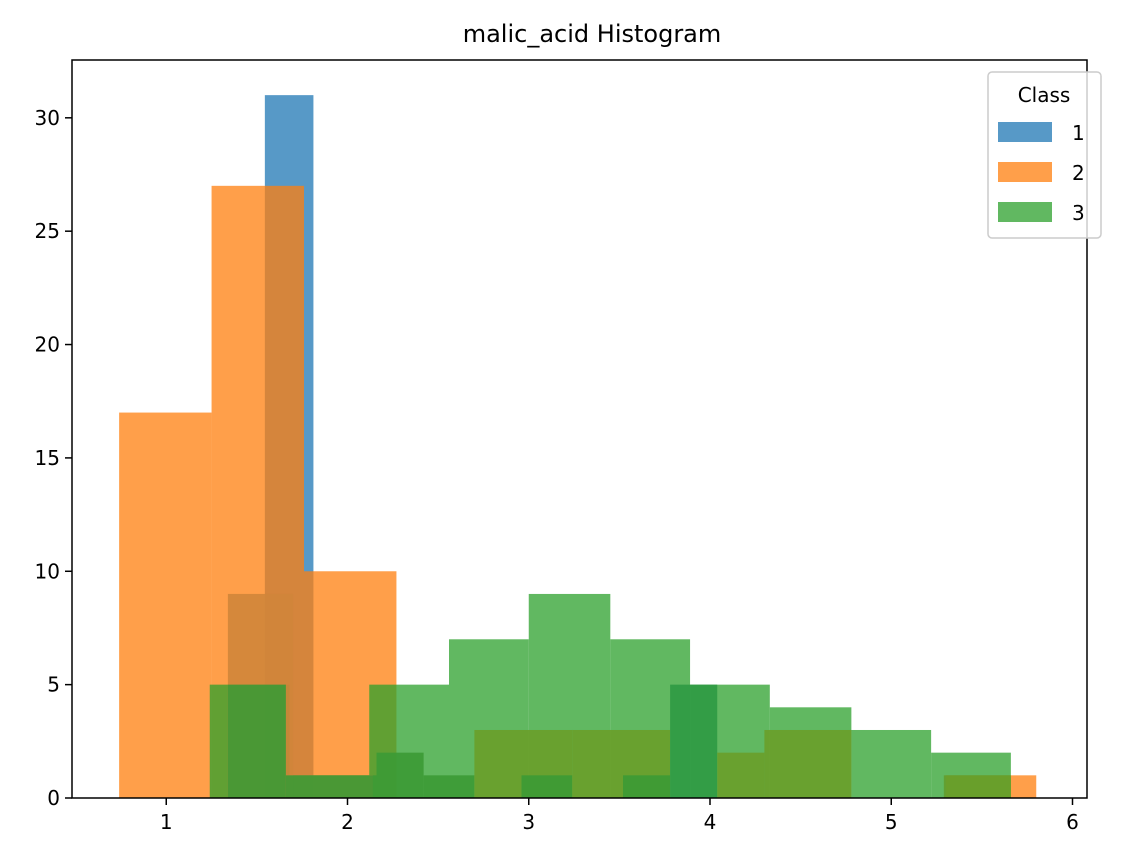  Describe the element at coordinates (47, 345) in the screenshot. I see `y-tick-label-20: 20` at that location.